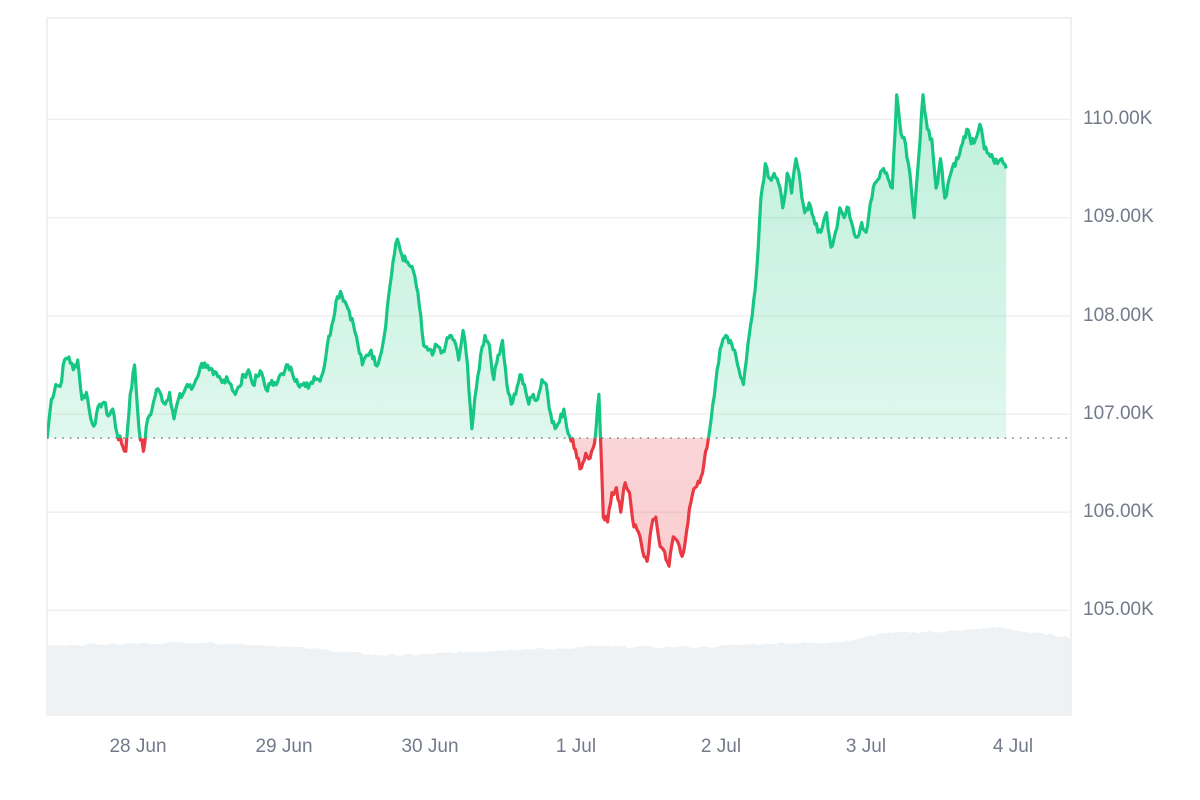 This screenshot has width=1200, height=800. Describe the element at coordinates (1118, 511) in the screenshot. I see `y-tick-label: 106.00K` at that location.